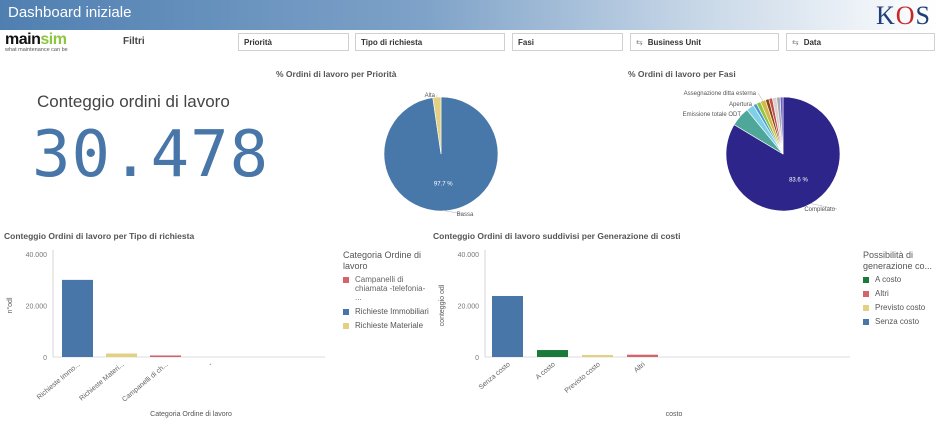 This screenshot has height=424, width=939. Describe the element at coordinates (900, 307) in the screenshot. I see `legend-item: Previsto costo` at that location.